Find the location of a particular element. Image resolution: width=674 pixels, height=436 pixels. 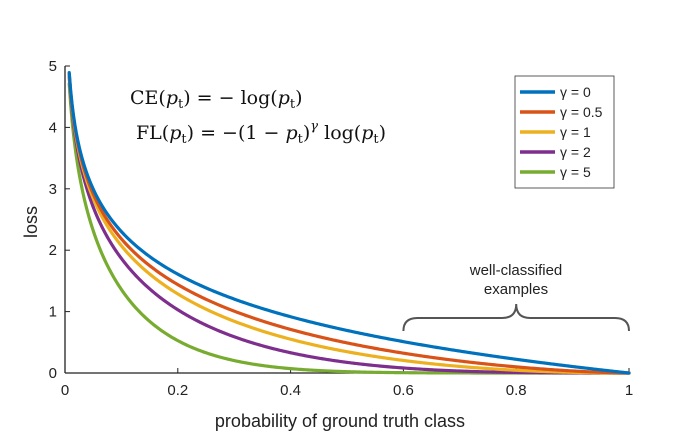

x-axis-label: probability of ground truth class is located at coordinates (340, 421).